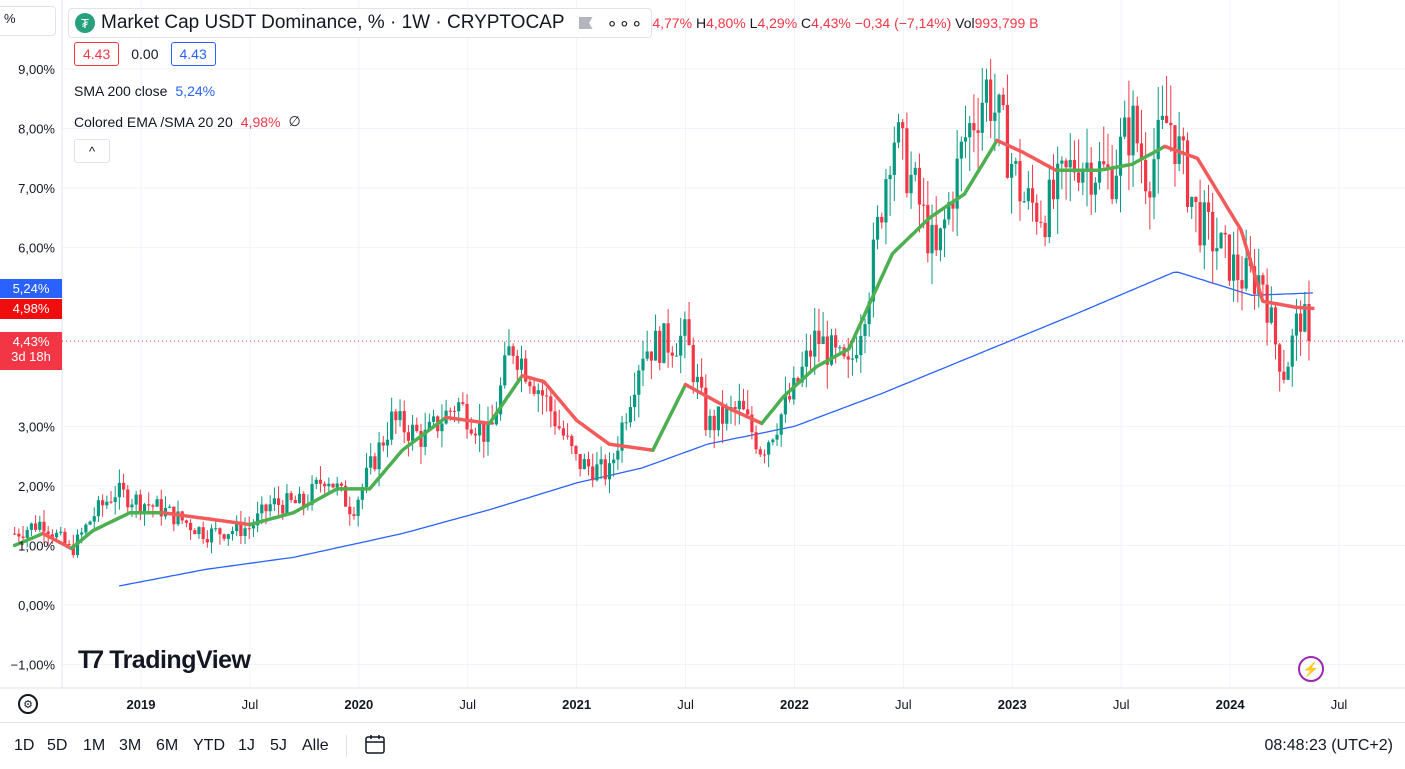 The height and width of the screenshot is (769, 1405). I want to click on range-button-5j: 5J, so click(278, 745).